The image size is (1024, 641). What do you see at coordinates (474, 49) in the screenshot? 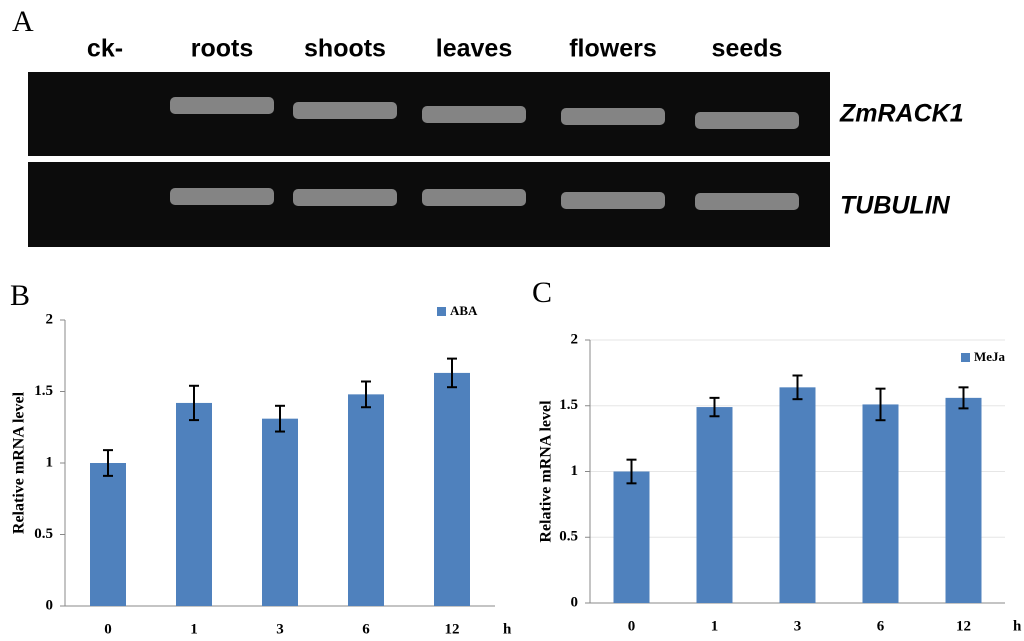
I see `lane-label: leaves` at bounding box center [474, 49].